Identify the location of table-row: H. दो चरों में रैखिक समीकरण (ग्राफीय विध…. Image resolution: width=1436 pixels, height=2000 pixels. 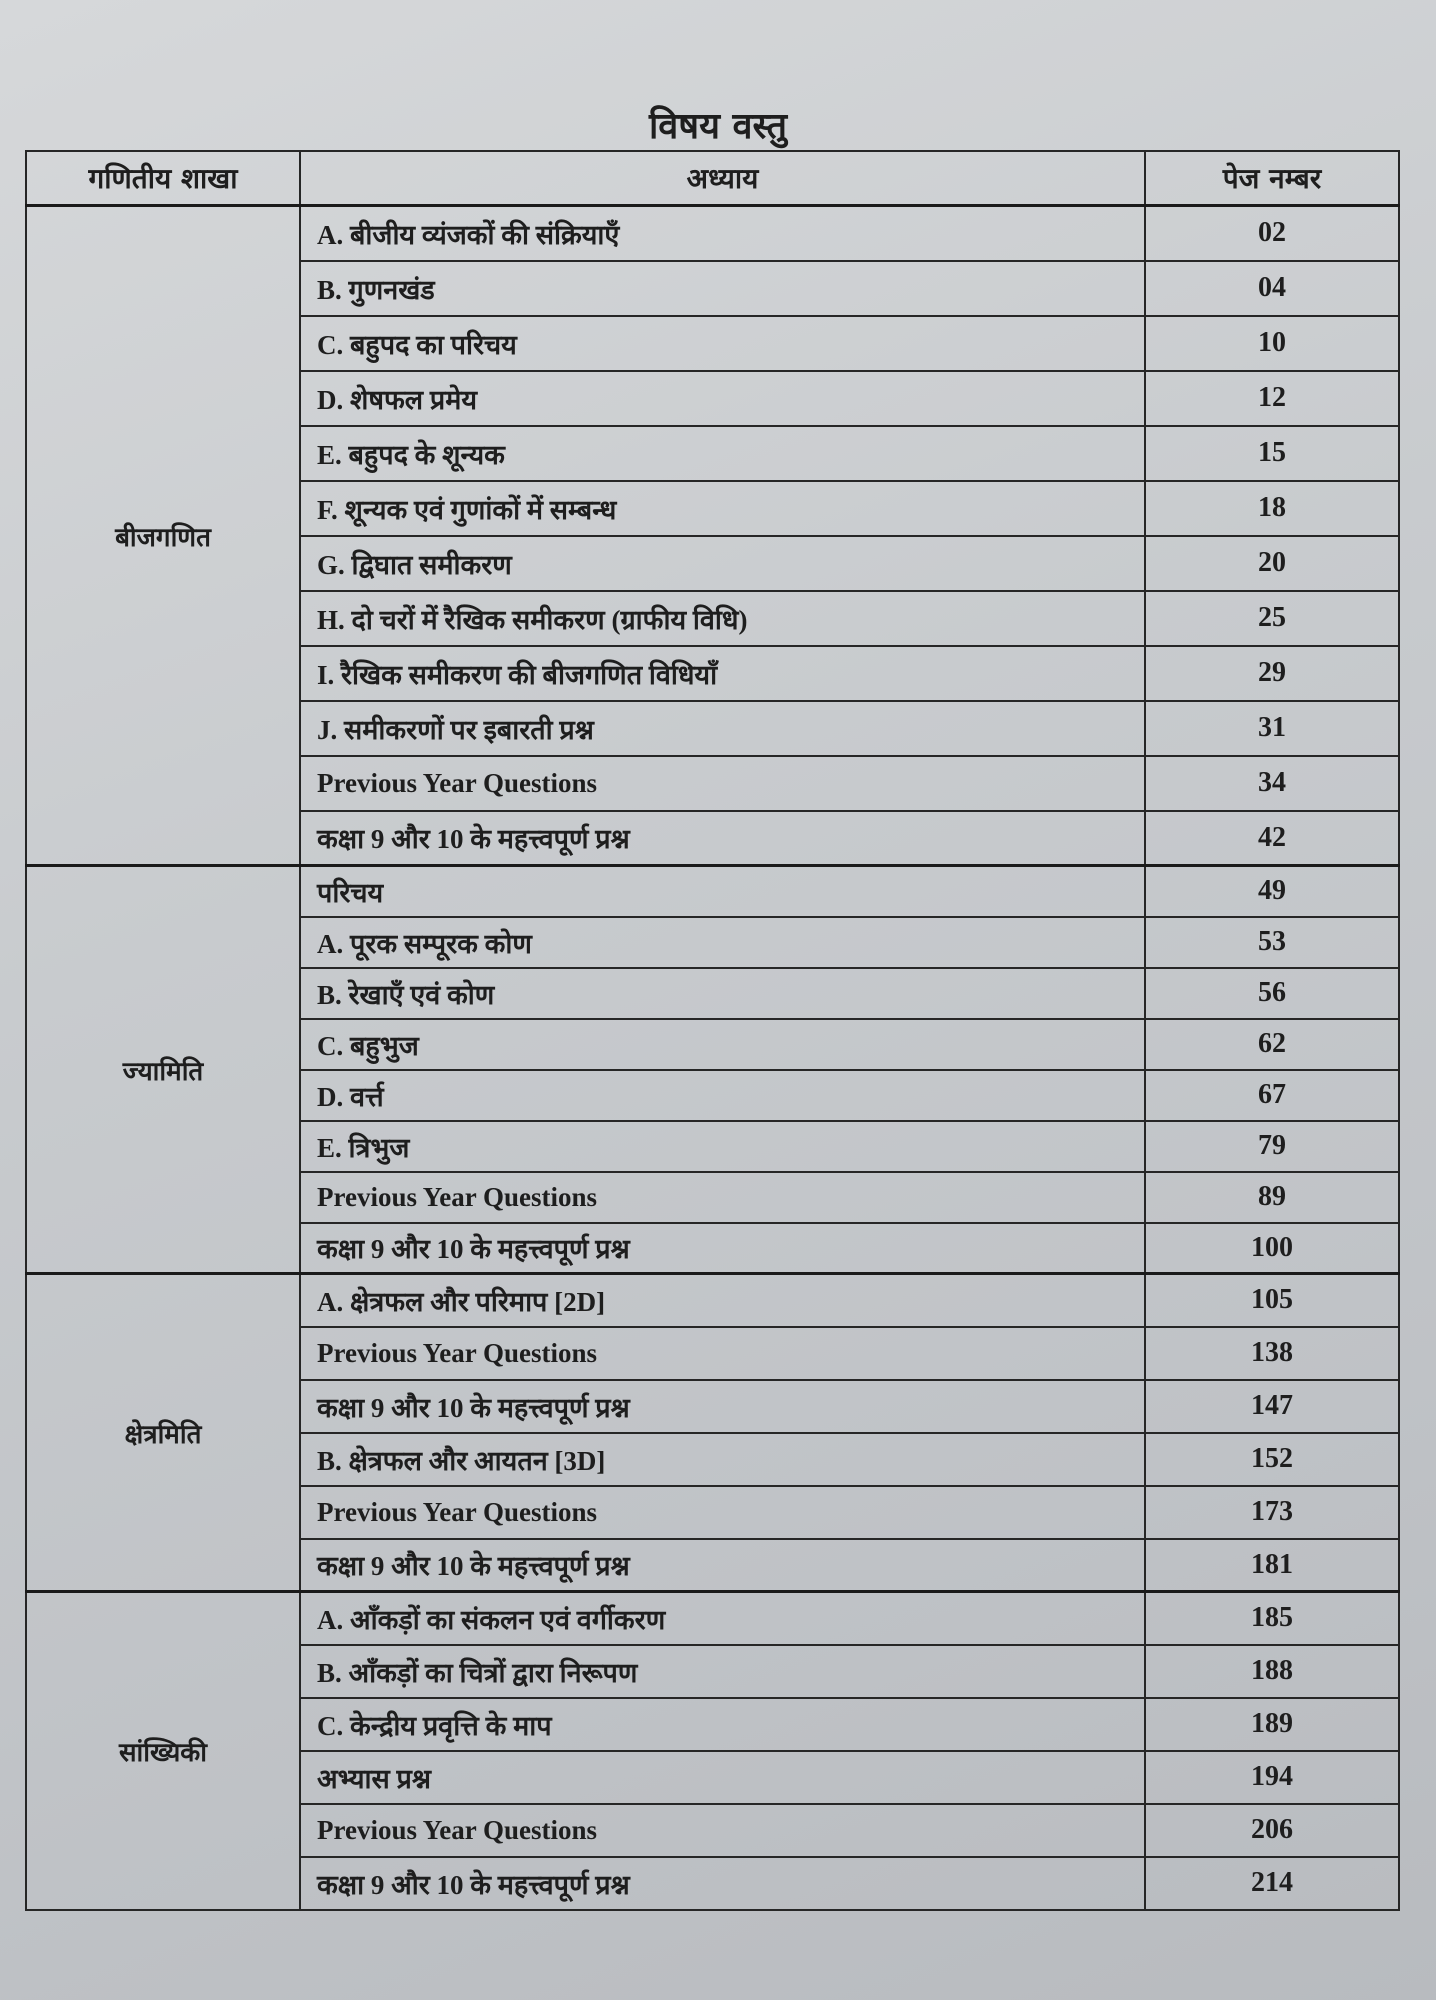
(713, 618).